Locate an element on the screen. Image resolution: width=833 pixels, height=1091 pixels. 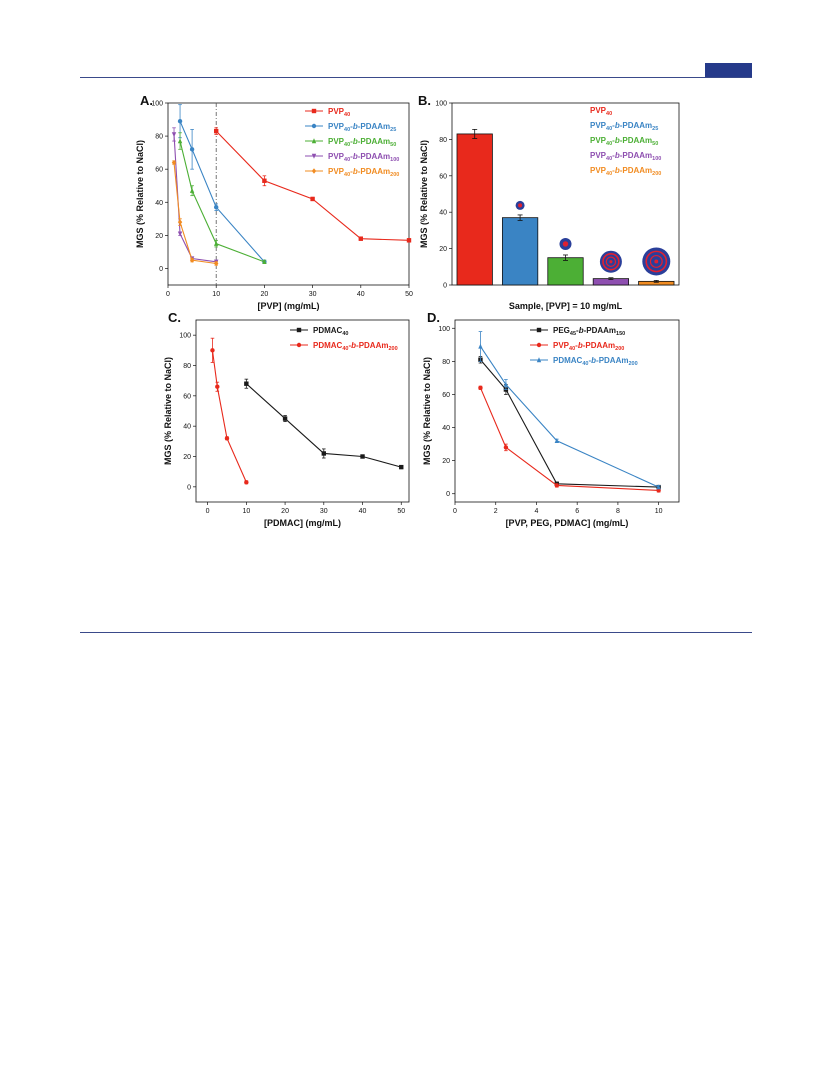
panel-label: D. is located at coordinates (433, 317).